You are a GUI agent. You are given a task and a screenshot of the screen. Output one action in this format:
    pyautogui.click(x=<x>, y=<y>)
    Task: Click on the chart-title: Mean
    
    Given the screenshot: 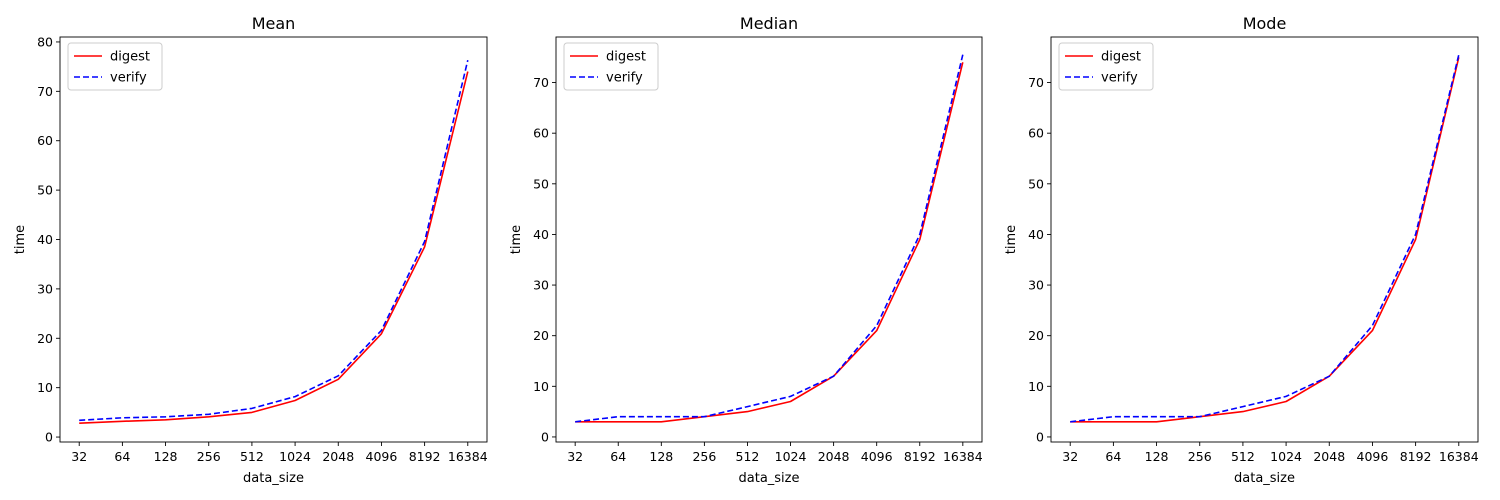 What is the action you would take?
    pyautogui.click(x=274, y=23)
    